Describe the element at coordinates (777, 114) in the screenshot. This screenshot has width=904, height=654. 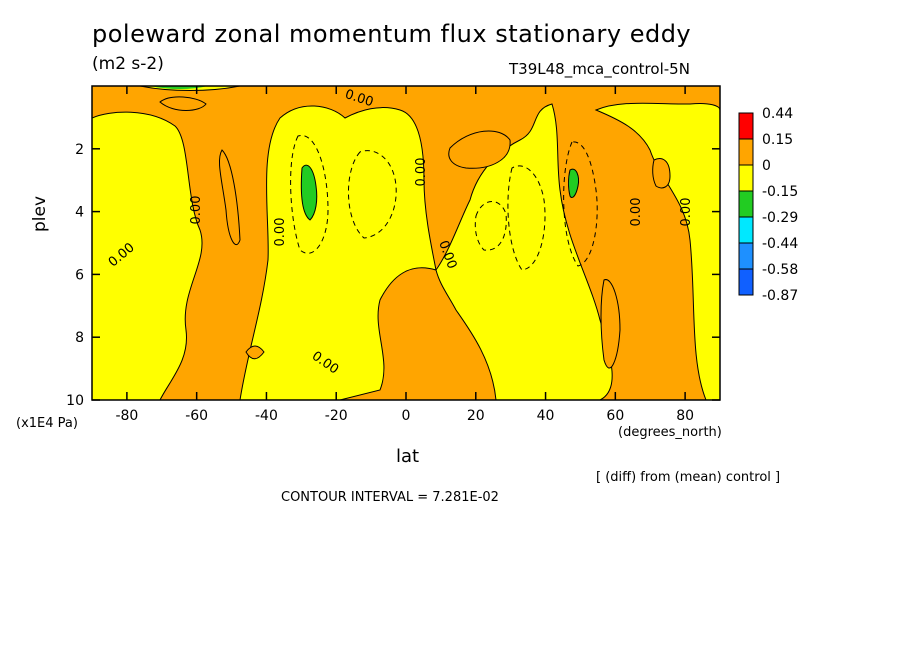
I see `legend-label: 0.44` at that location.